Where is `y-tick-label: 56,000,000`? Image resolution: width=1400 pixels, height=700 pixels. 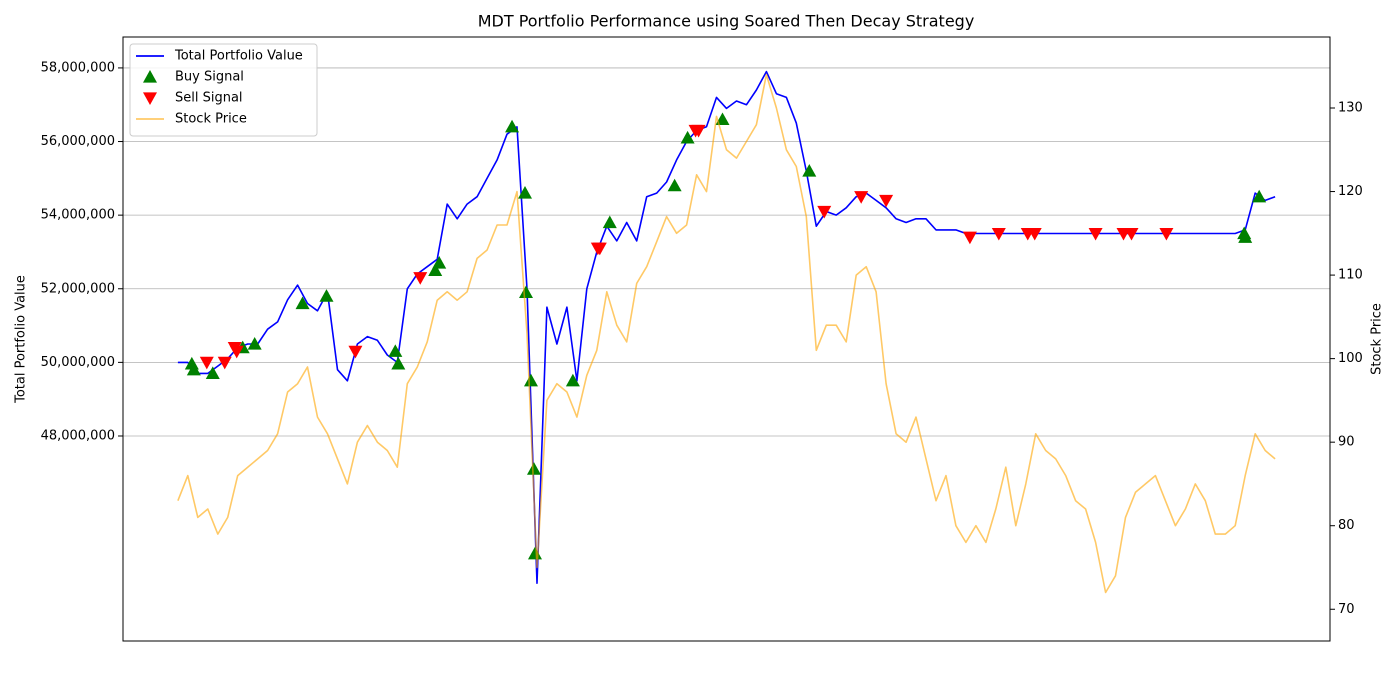
y-tick-label: 56,000,000 is located at coordinates (78, 141).